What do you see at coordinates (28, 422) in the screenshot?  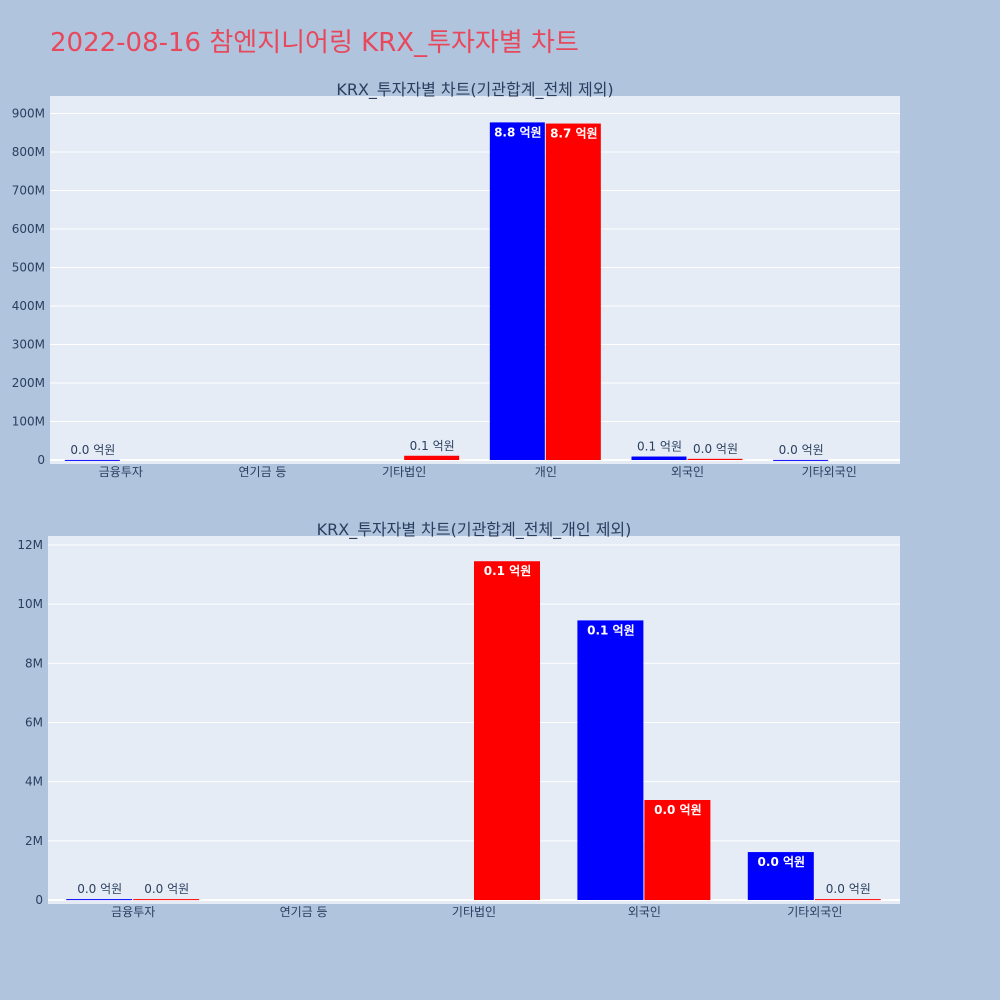 I see `y-tick-label: 100M` at bounding box center [28, 422].